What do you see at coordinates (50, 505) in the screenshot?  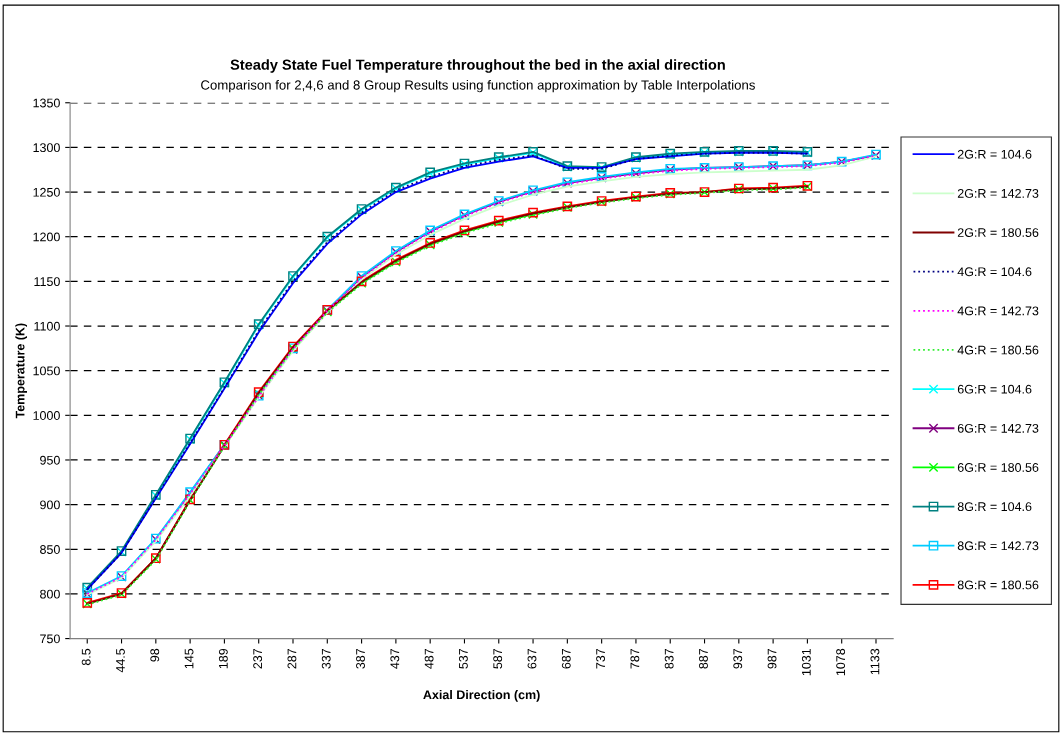 I see `y-tick-label: 900` at bounding box center [50, 505].